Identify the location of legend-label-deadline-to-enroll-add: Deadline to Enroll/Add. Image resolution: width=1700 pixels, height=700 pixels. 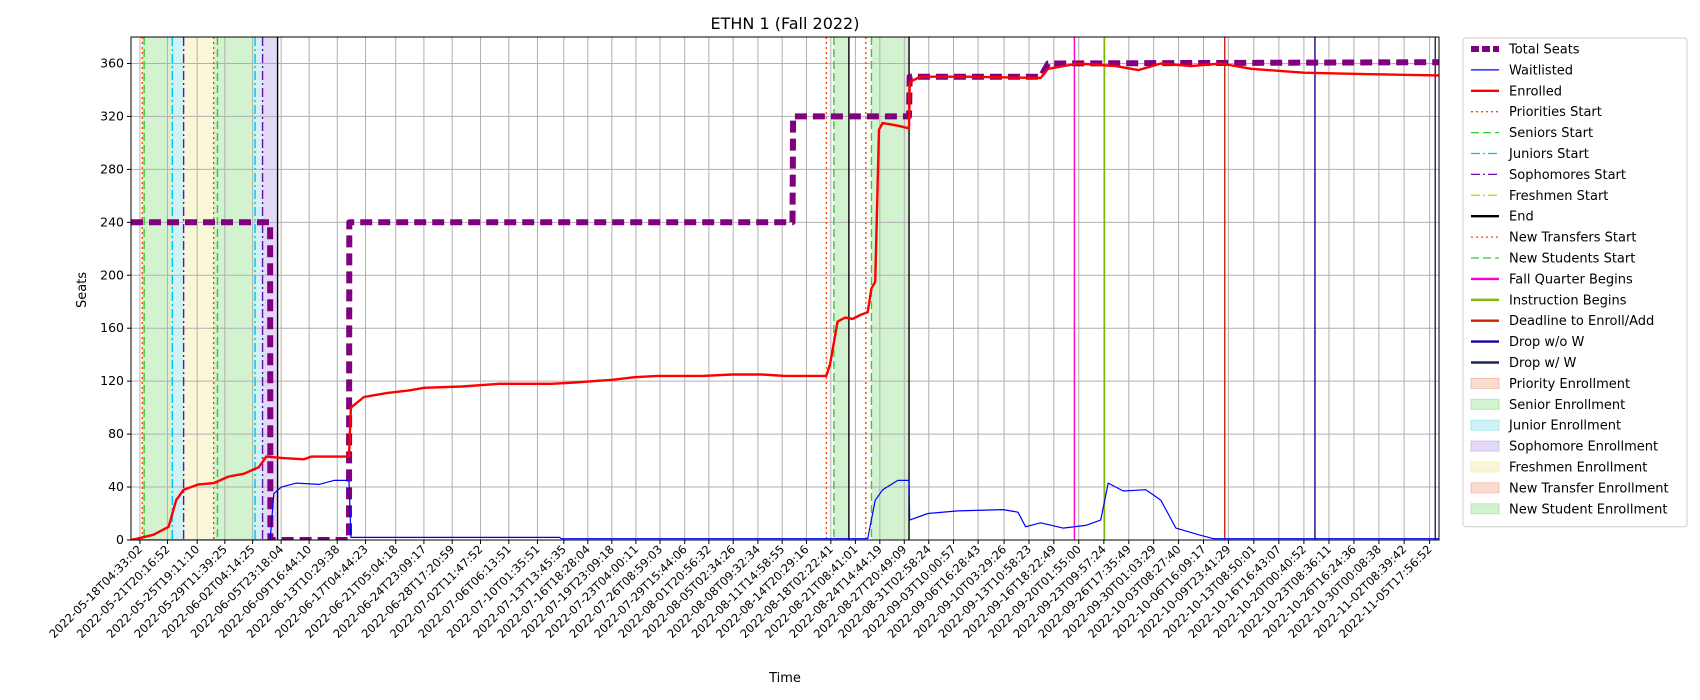
(1581, 321).